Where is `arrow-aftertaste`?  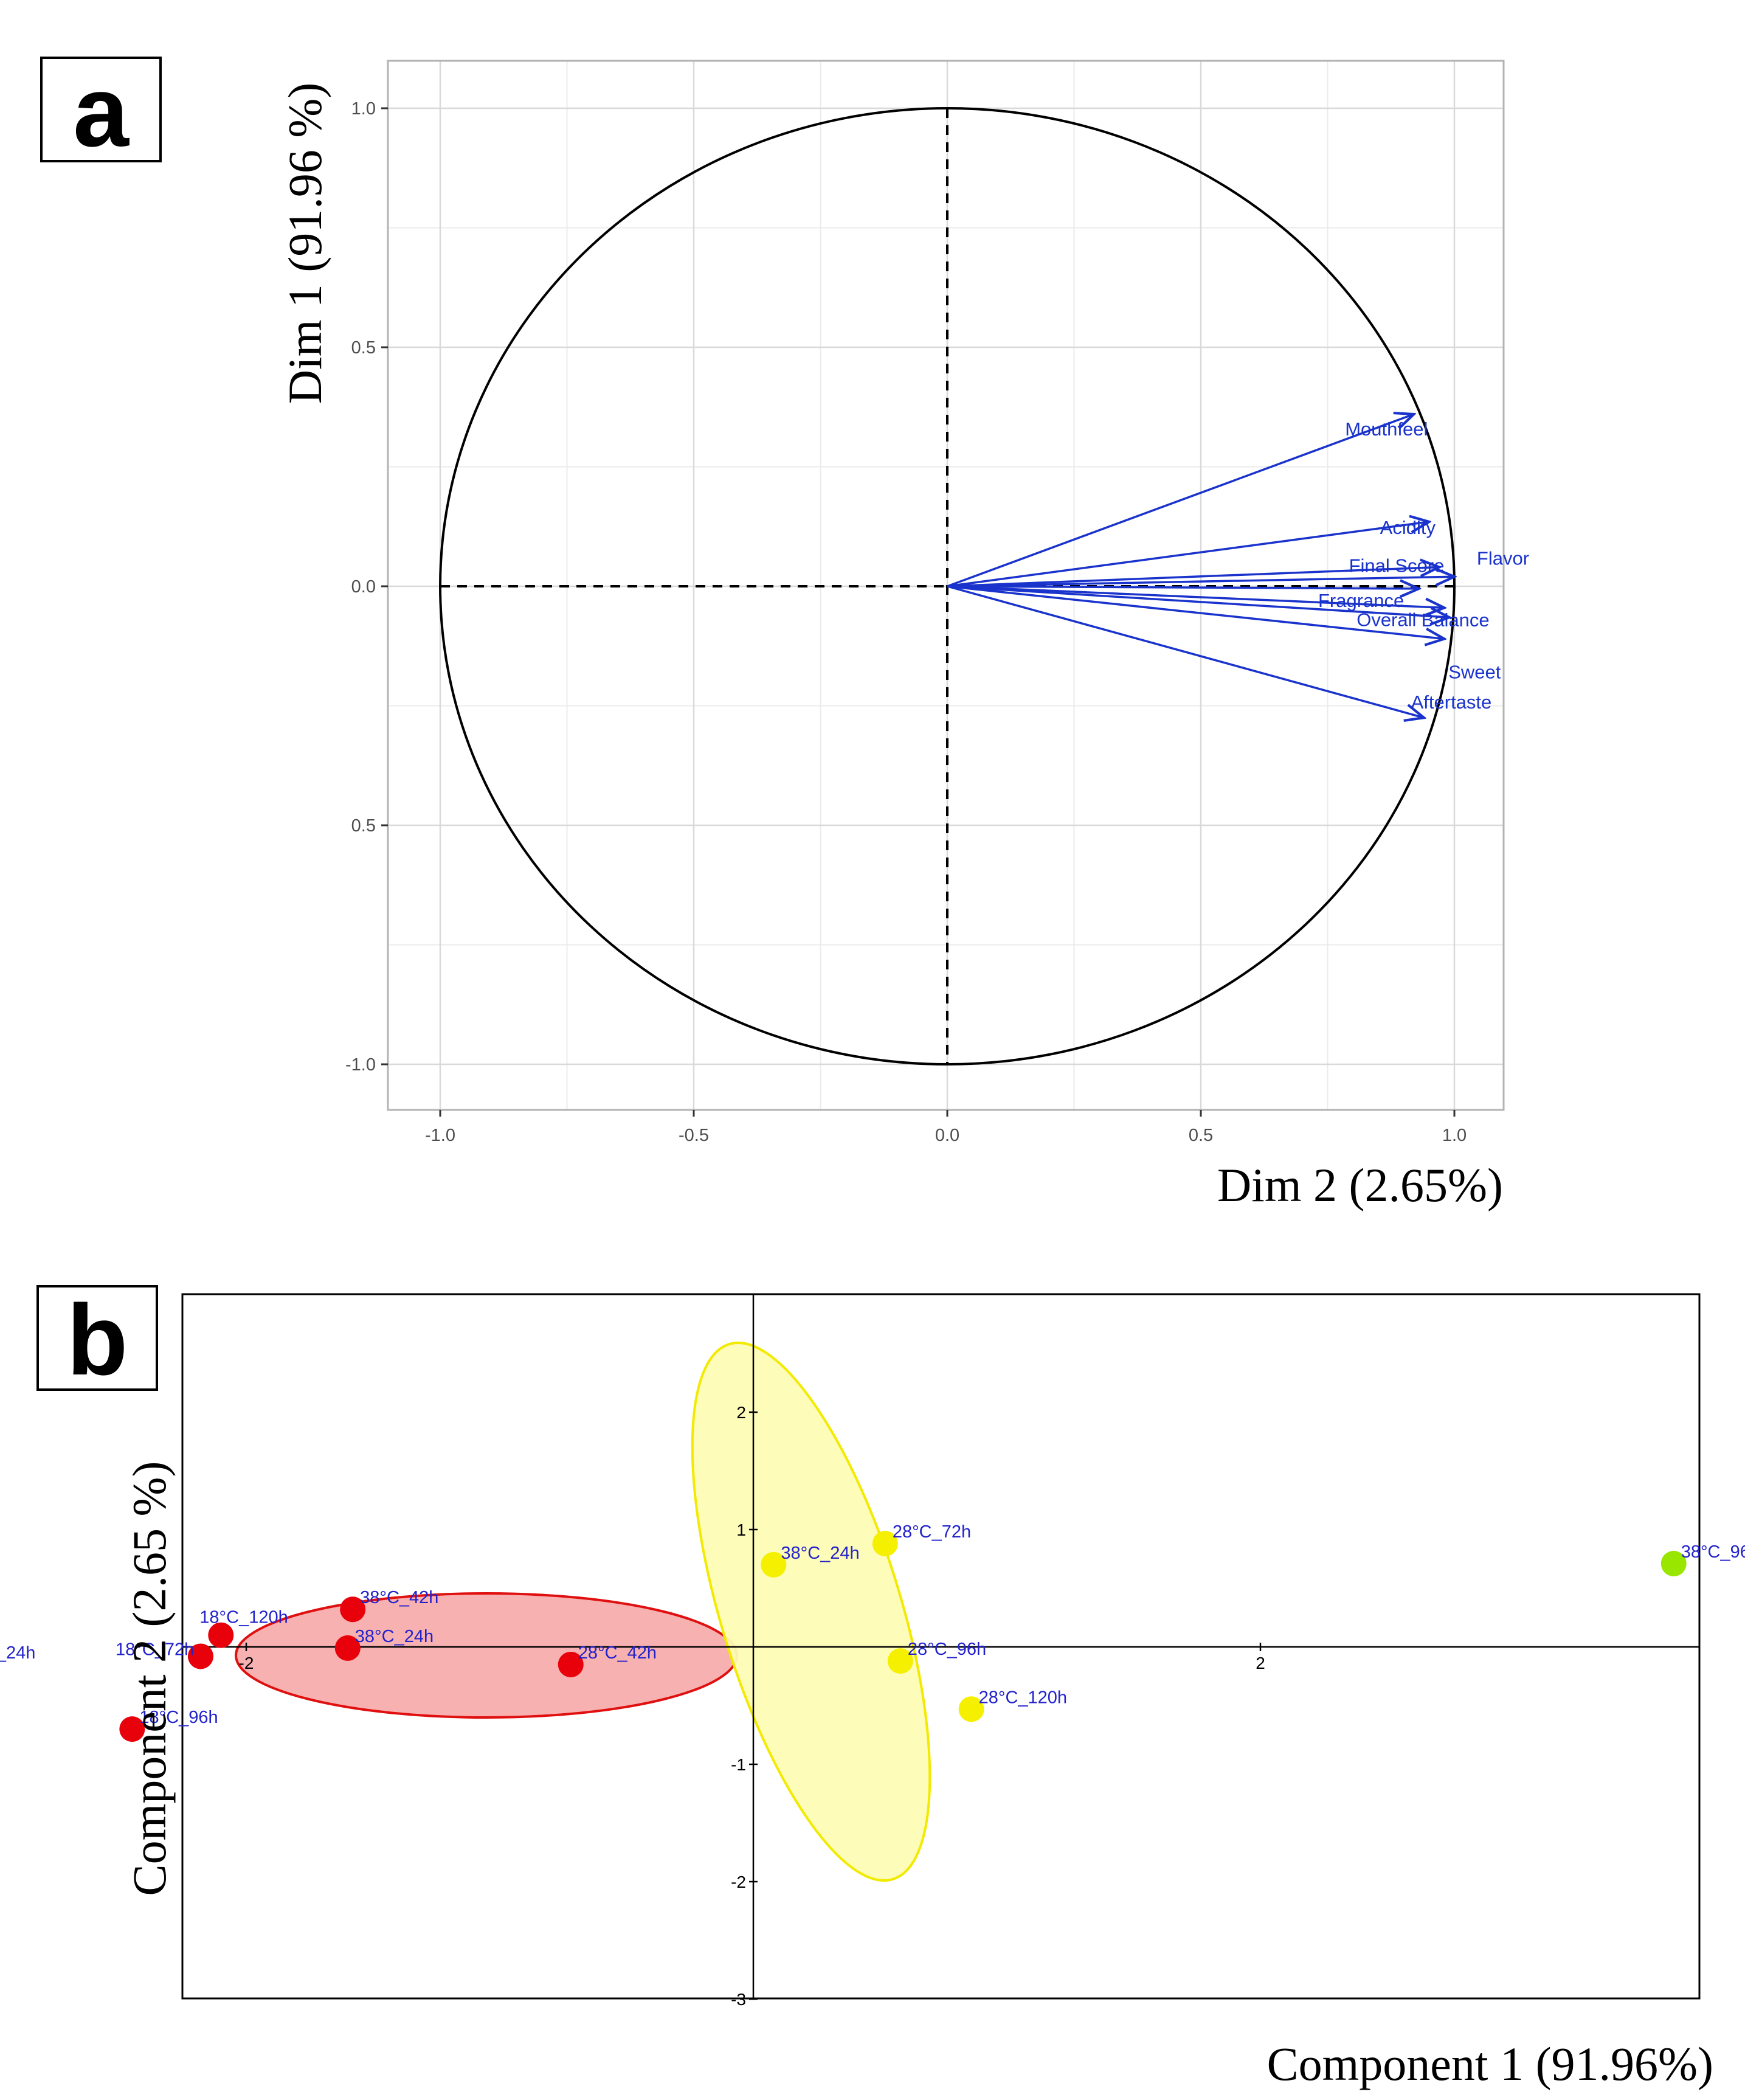 arrow-aftertaste is located at coordinates (1185, 651).